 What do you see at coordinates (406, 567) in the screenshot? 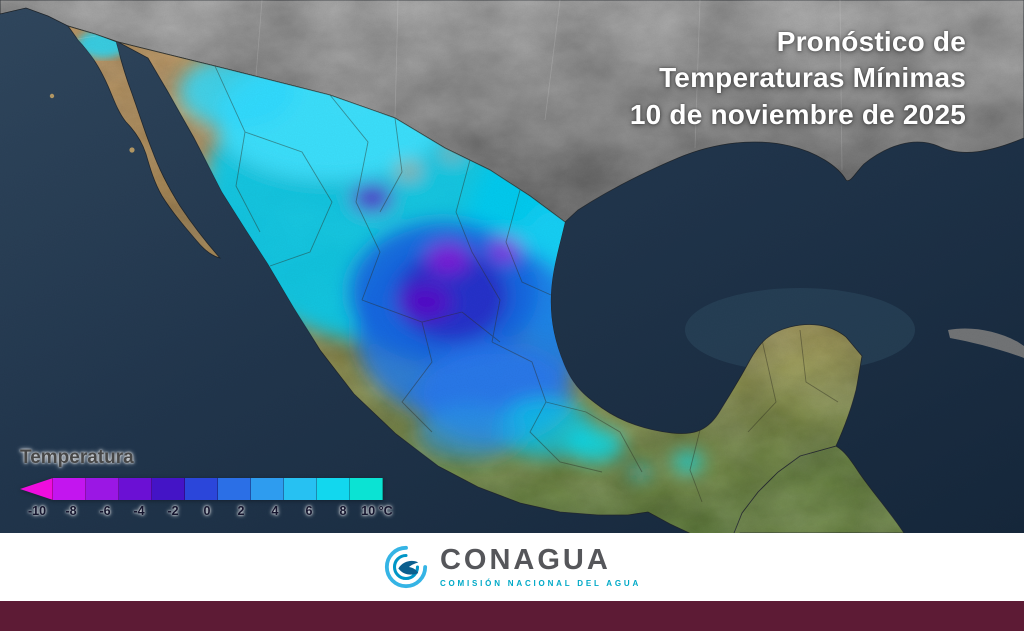
I see `conagua-water-swirl-icon` at bounding box center [406, 567].